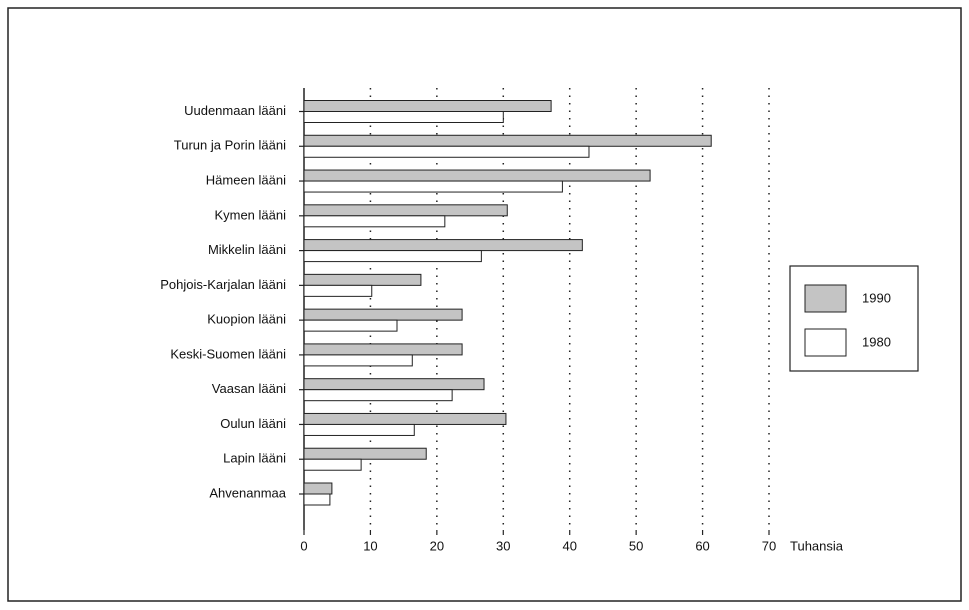 This screenshot has height=610, width=969. What do you see at coordinates (247, 492) in the screenshot?
I see `y-tick-label: Ahvenanmaa` at bounding box center [247, 492].